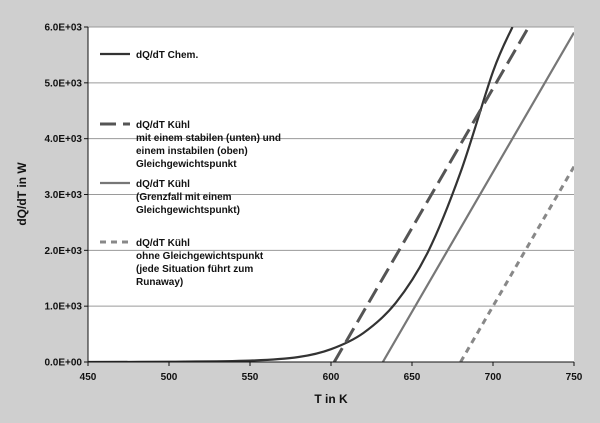 This screenshot has height=423, width=600. What do you see at coordinates (63, 139) in the screenshot?
I see `y-tick-label: 4.0E+03` at bounding box center [63, 139].